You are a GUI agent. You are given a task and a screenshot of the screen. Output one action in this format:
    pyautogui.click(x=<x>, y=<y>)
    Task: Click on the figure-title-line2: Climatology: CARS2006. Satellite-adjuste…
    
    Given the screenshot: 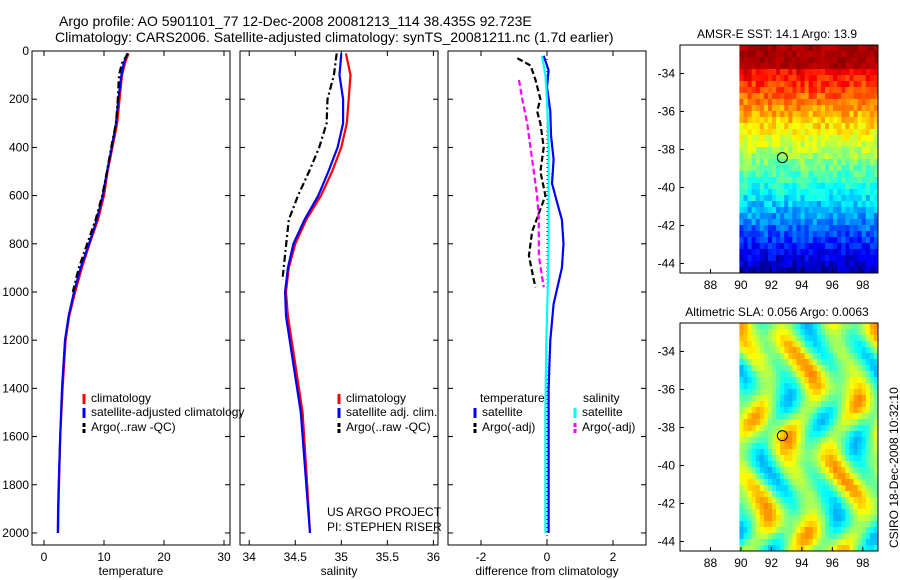 What is the action you would take?
    pyautogui.click(x=334, y=37)
    